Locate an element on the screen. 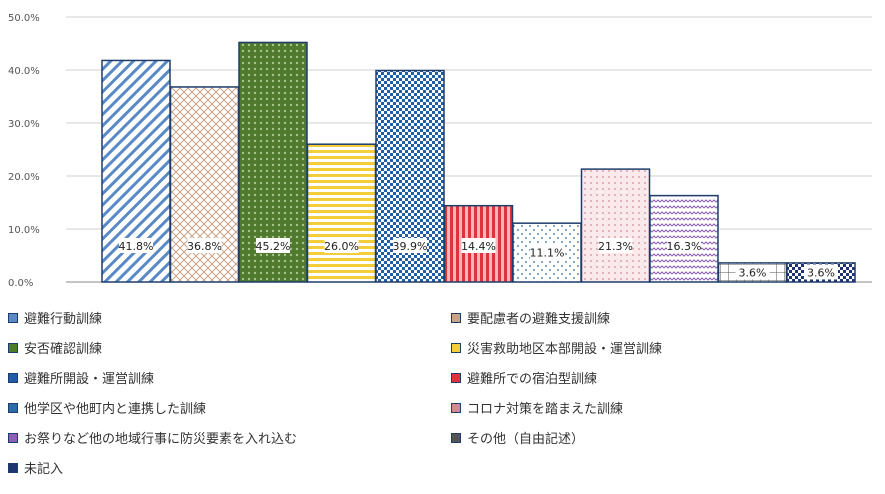 This screenshot has width=885, height=494. legend-label: 避難所での宿泊型訓練 is located at coordinates (532, 379).